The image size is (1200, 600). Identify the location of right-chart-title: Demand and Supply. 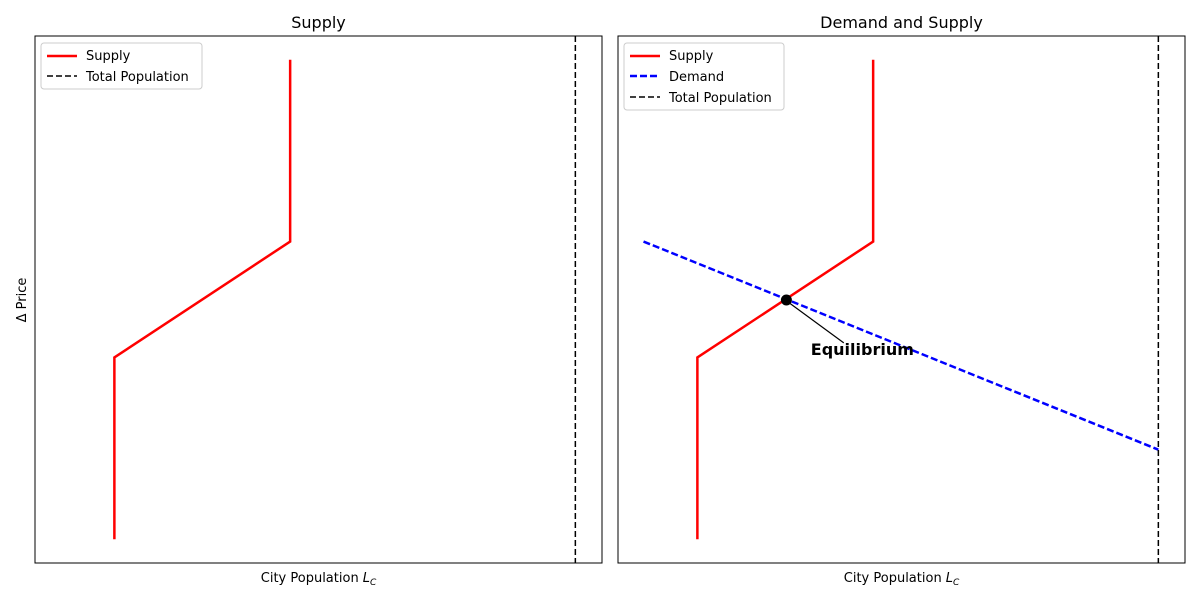
(901, 22).